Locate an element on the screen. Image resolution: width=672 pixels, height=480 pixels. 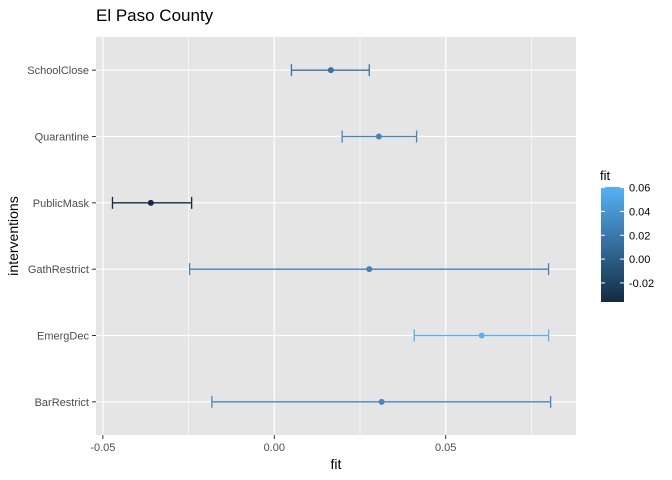
legend-title: fit is located at coordinates (605, 175).